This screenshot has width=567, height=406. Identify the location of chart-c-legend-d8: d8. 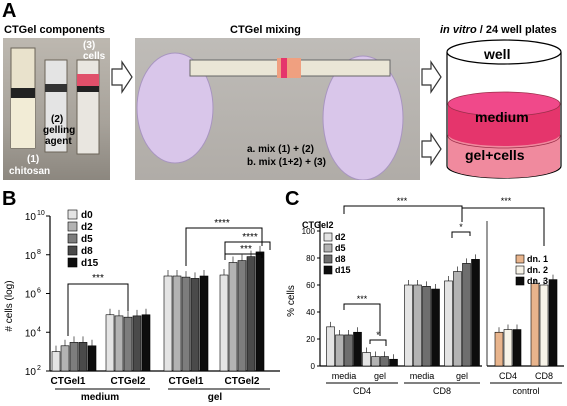
(340, 259).